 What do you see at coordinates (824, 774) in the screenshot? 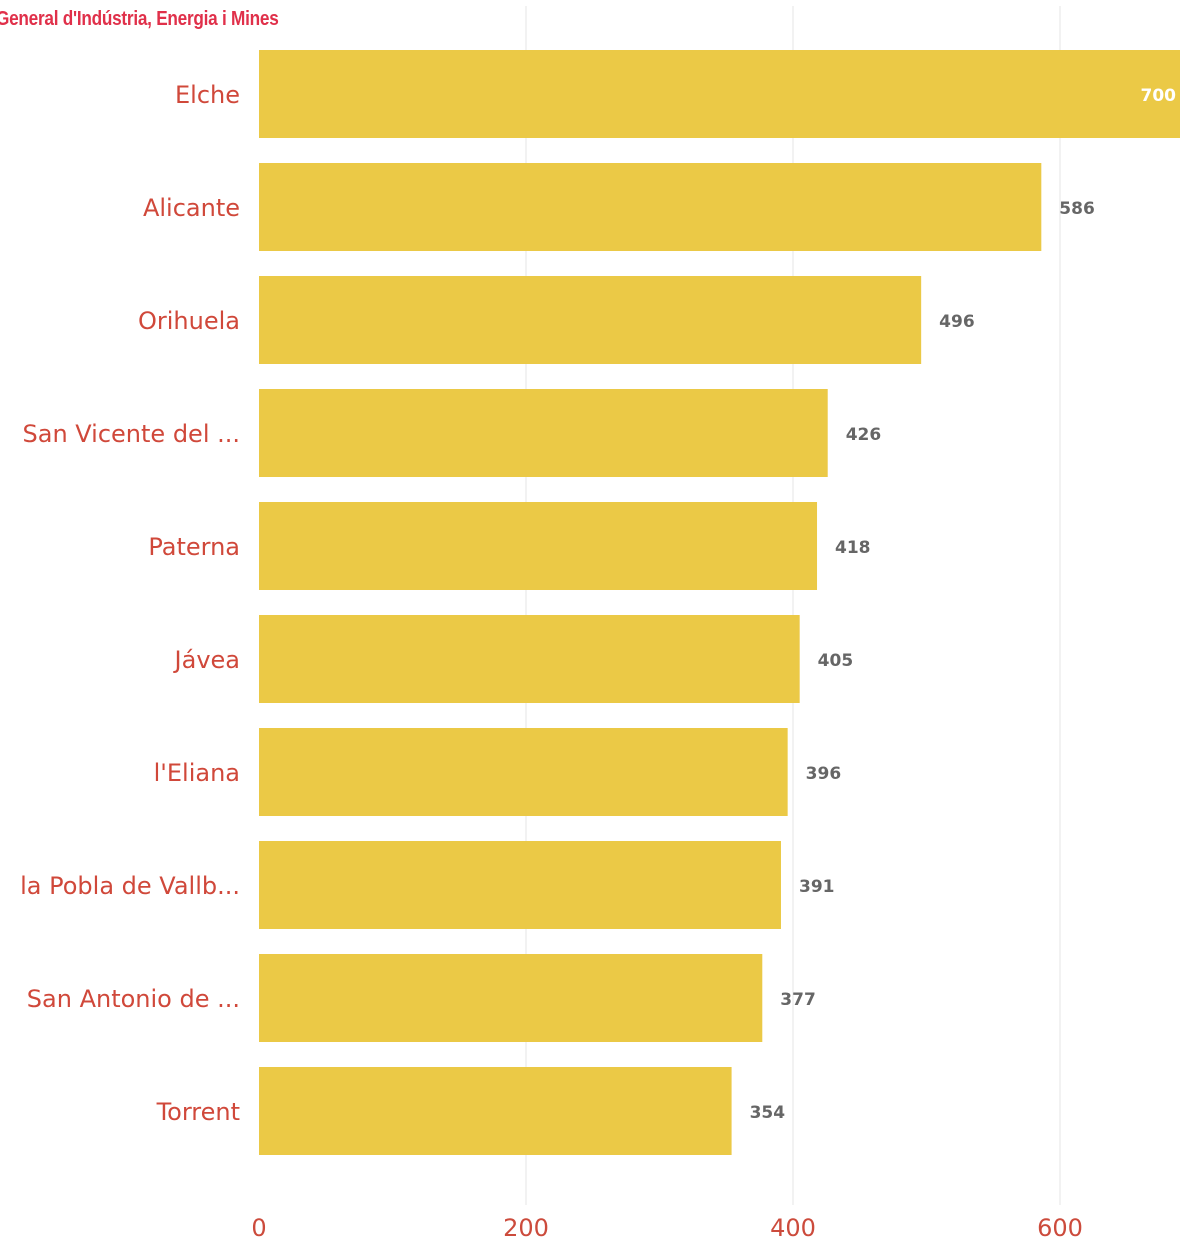
I see `value-label: 396` at bounding box center [824, 774].